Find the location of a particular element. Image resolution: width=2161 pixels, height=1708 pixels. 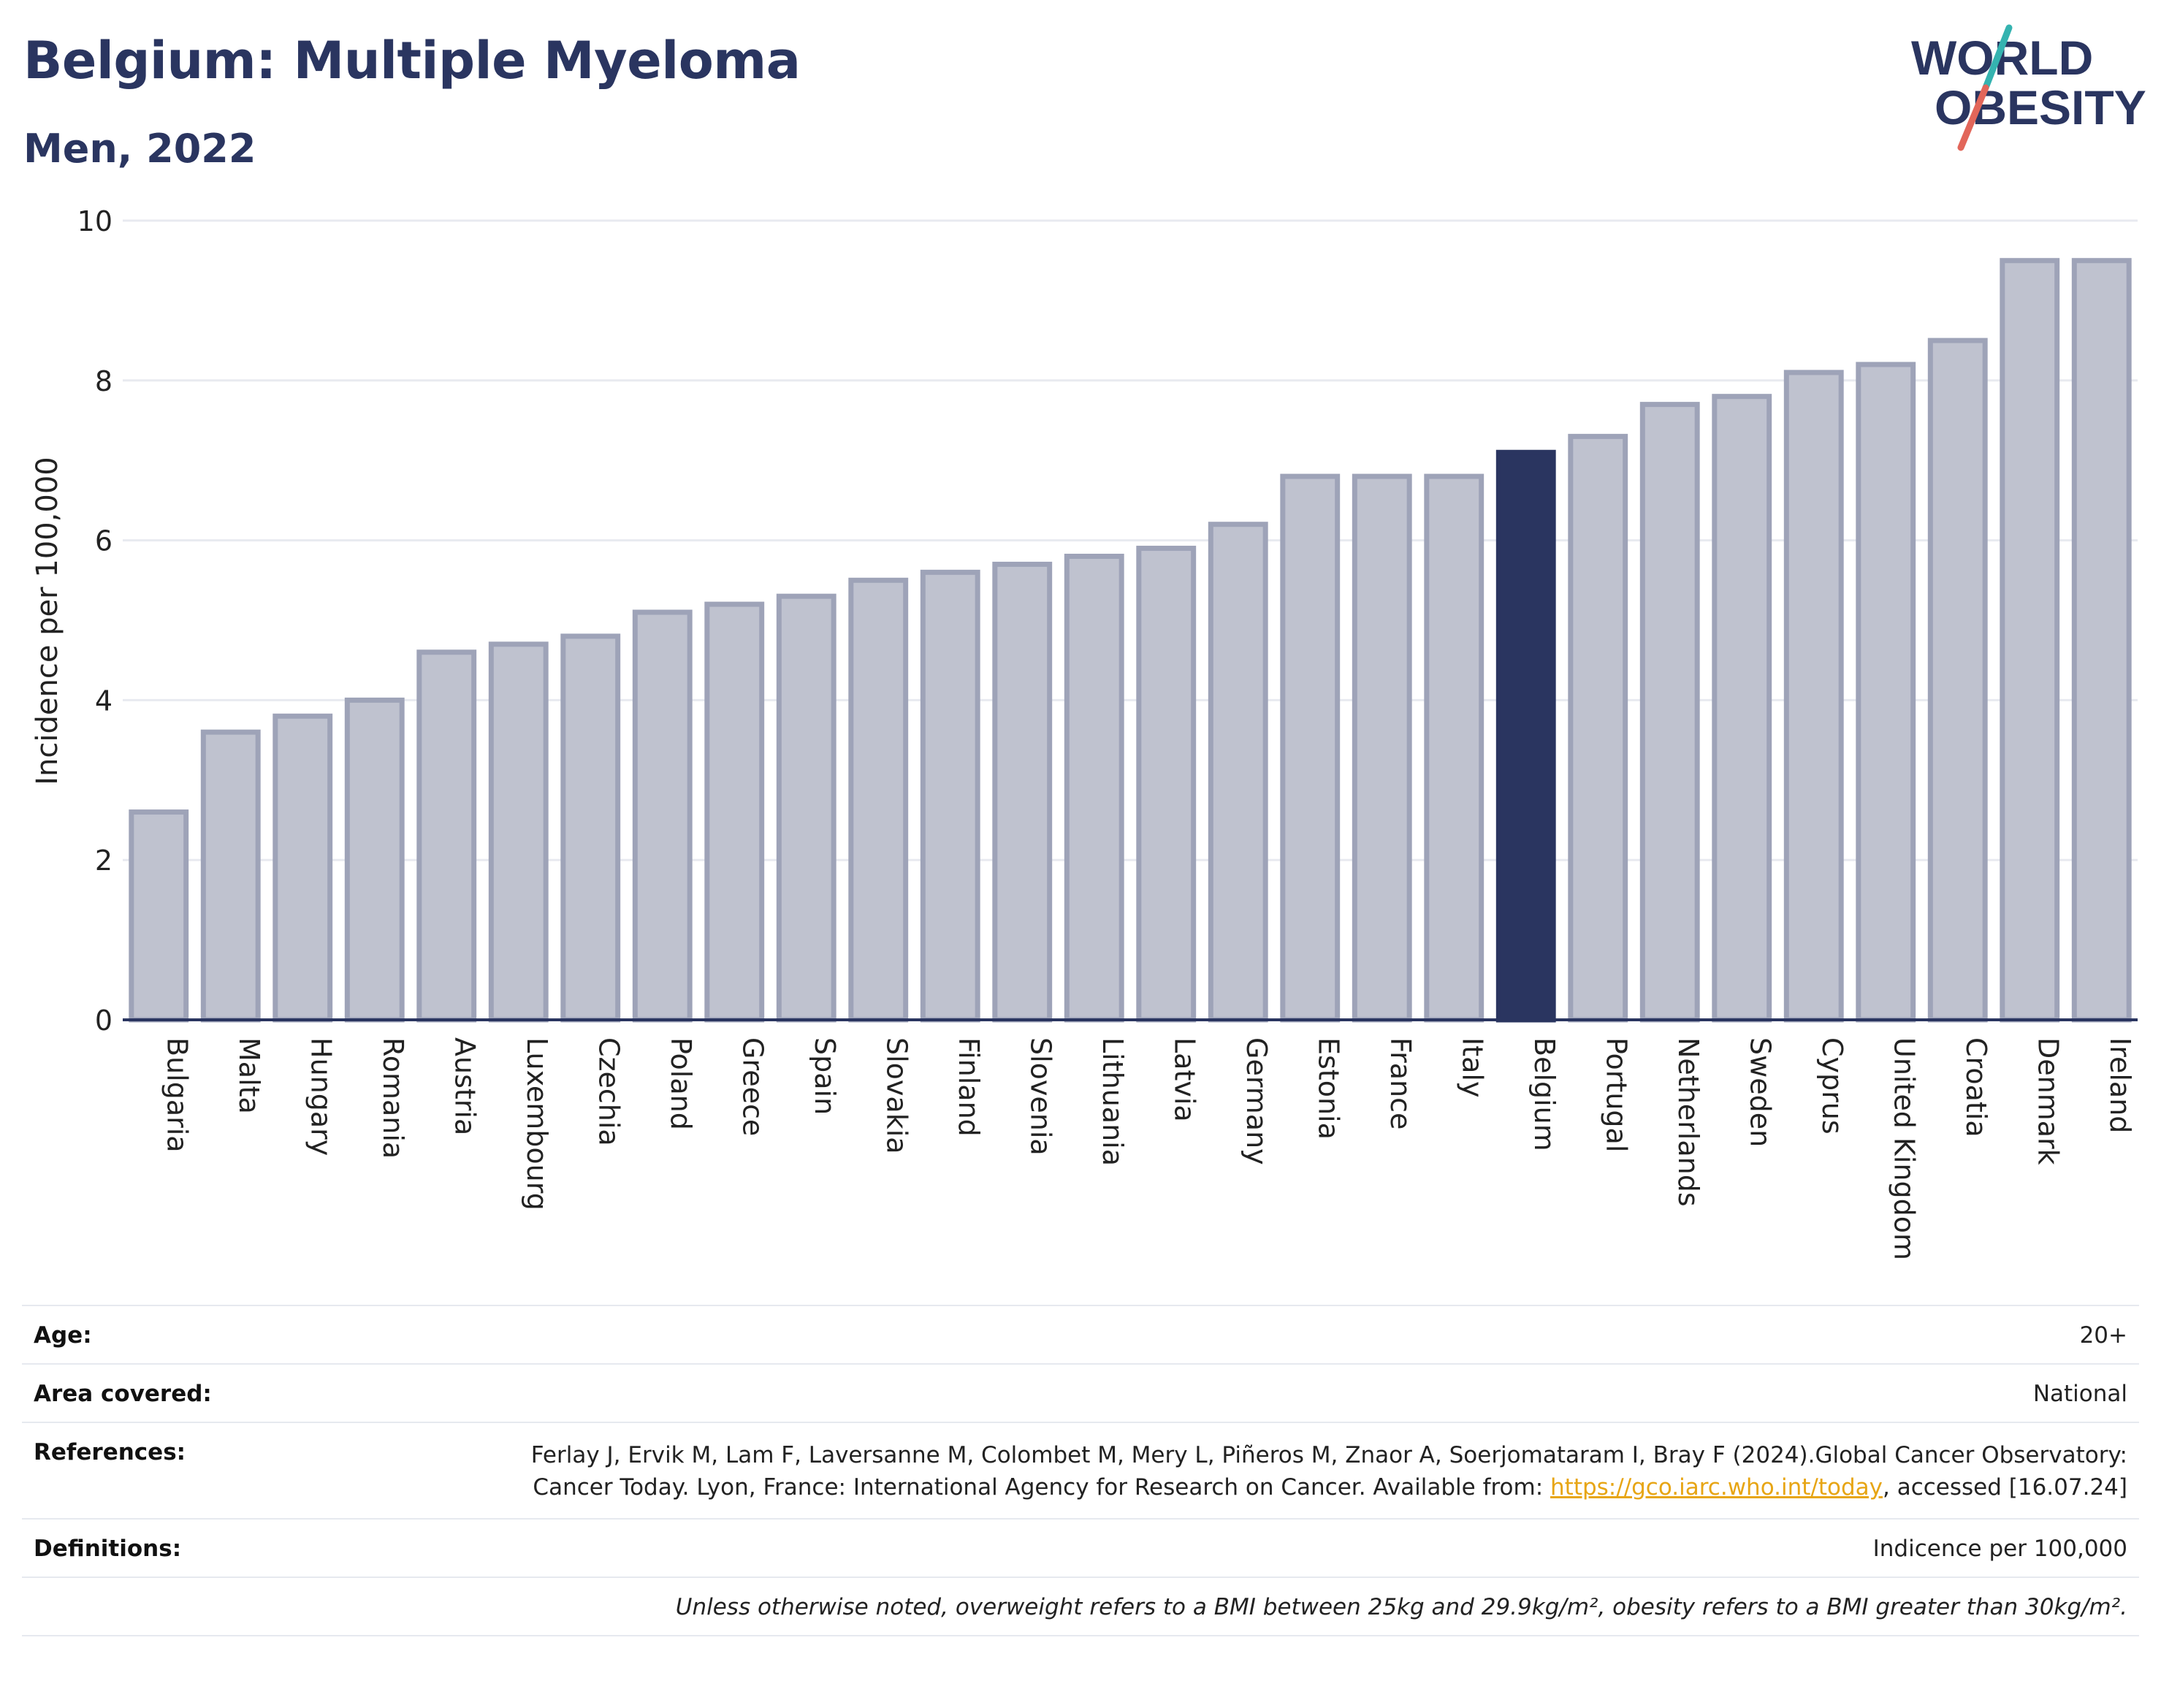

x-tick-label: Bulgaria is located at coordinates (177, 1095).